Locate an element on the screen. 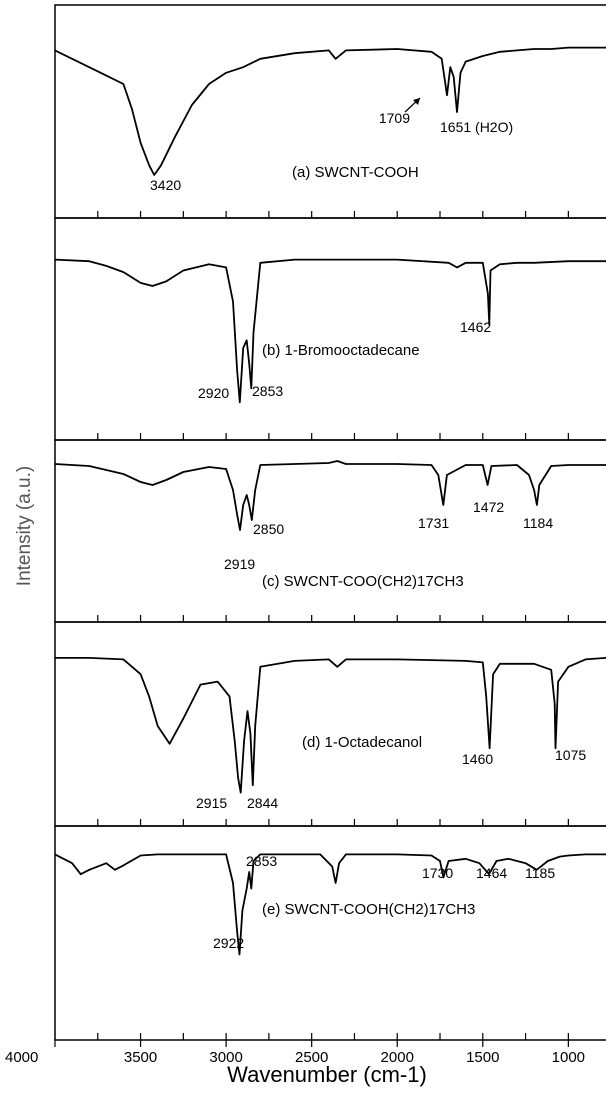 This screenshot has width=606, height=1099. peak-label-1460: 1460 is located at coordinates (477, 759).